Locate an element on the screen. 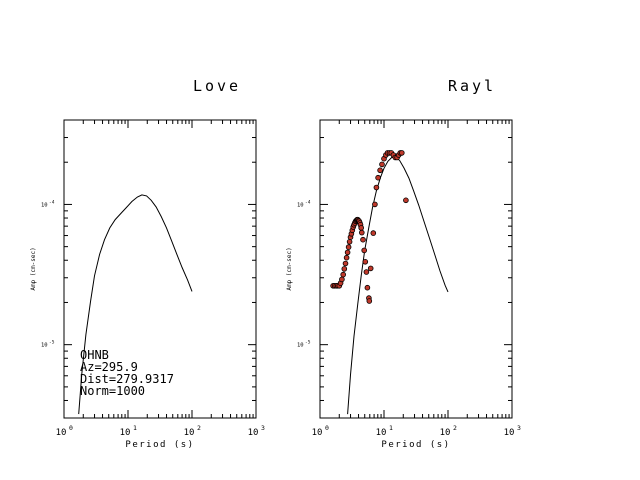 Image resolution: width=640 pixels, height=480 pixels. station-annotation-line: OHNB is located at coordinates (94, 355).